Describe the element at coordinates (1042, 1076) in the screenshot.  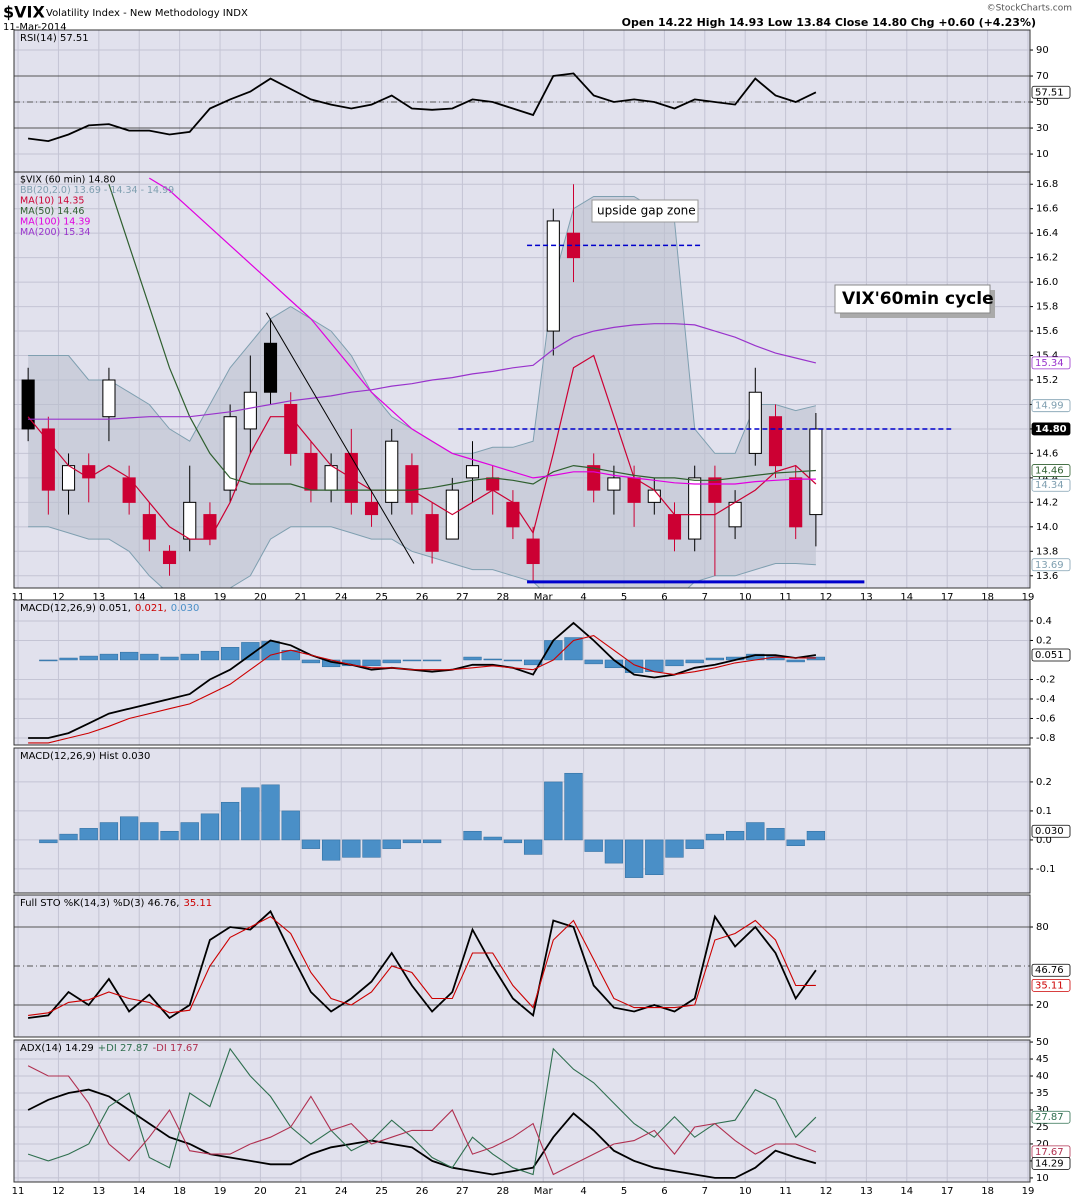
I see `y-tick-label: 40` at that location.